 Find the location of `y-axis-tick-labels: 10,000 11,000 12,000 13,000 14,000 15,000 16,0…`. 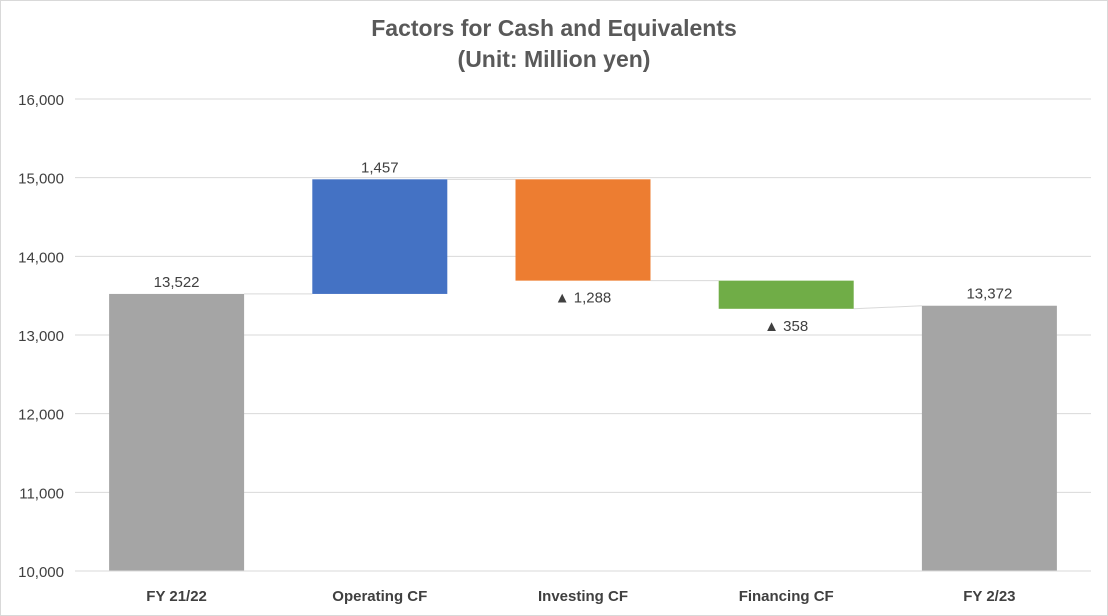

y-axis-tick-labels: 10,000 11,000 12,000 13,000 14,000 15,000 16,0… is located at coordinates (41, 336).